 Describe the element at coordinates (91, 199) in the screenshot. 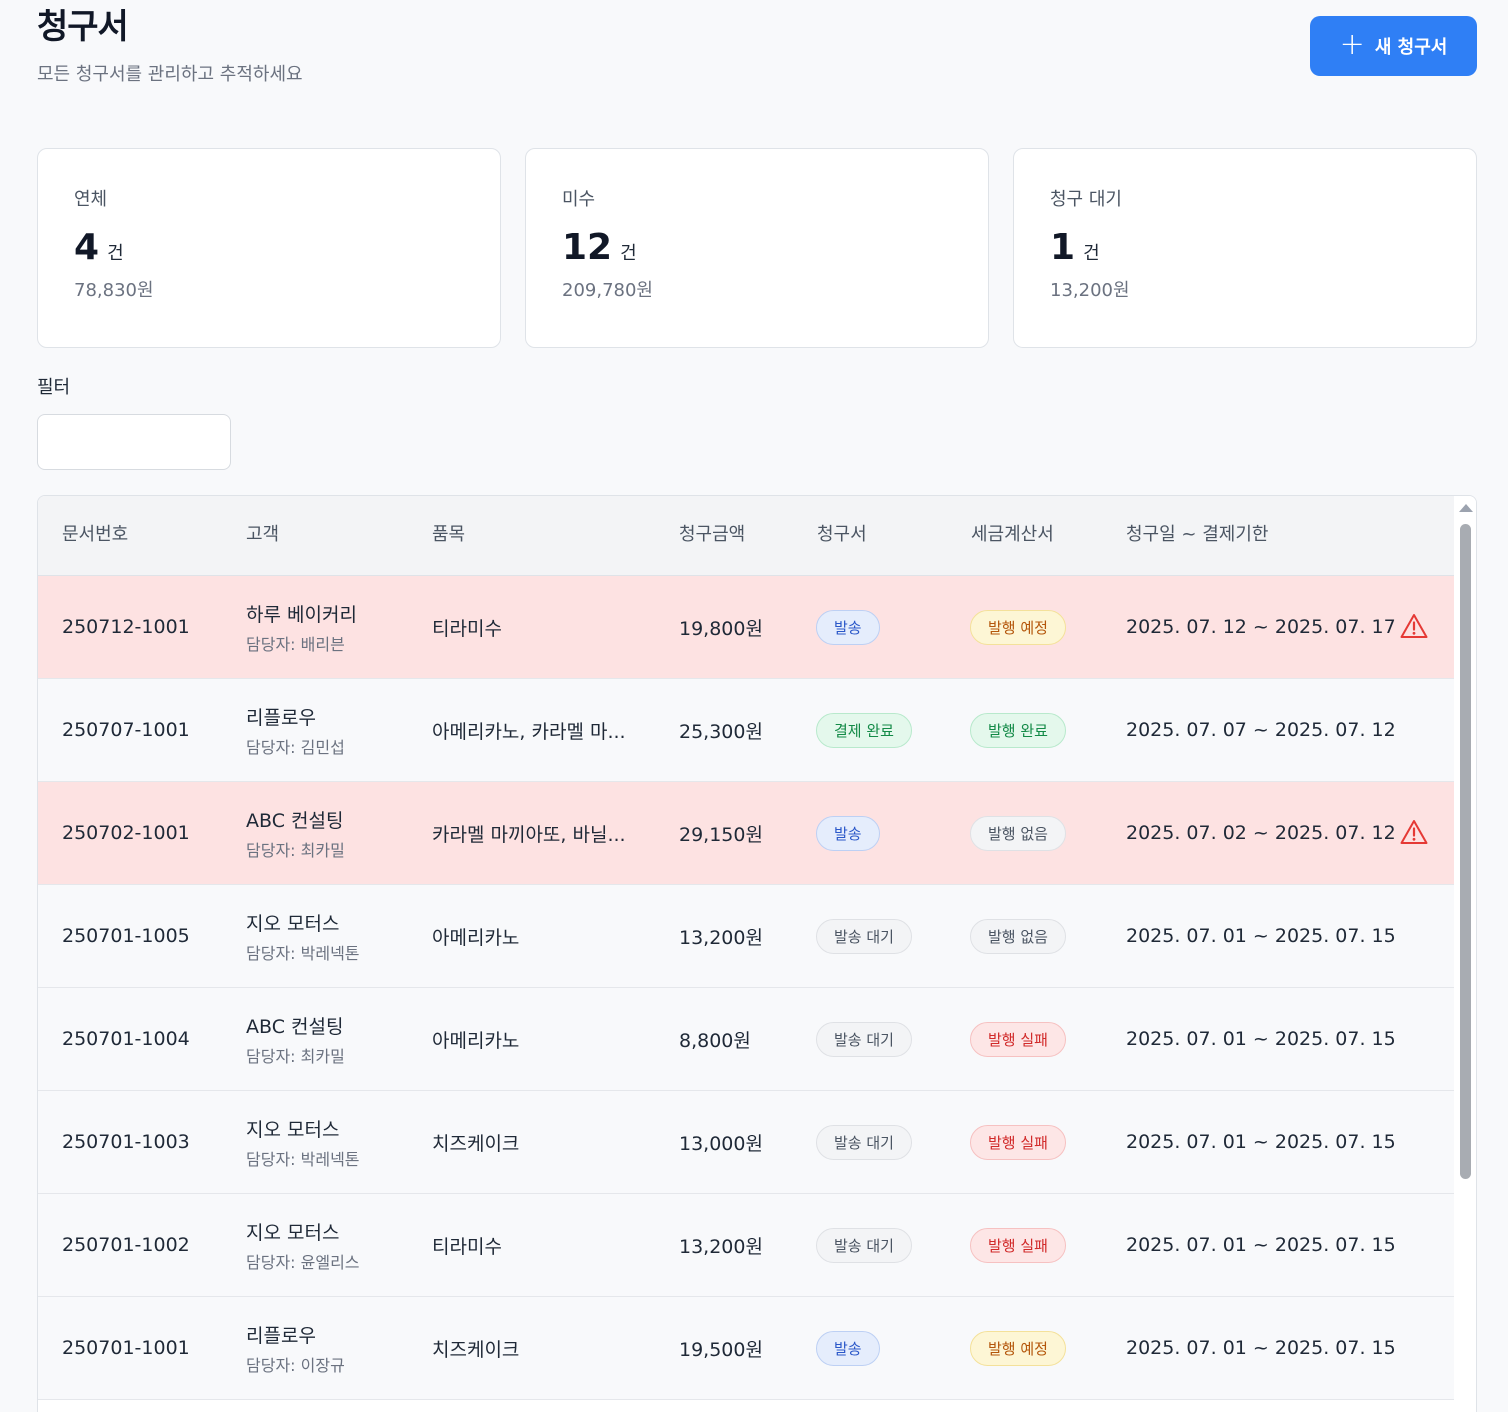

I see `card-label: 연체` at that location.